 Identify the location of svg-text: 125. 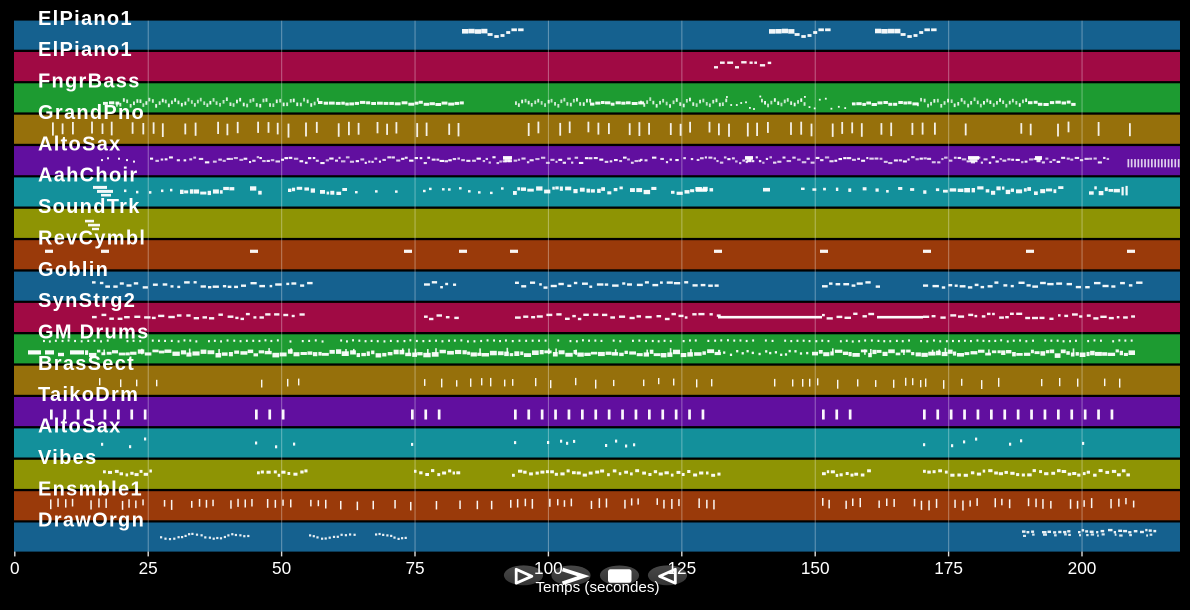
(681, 568).